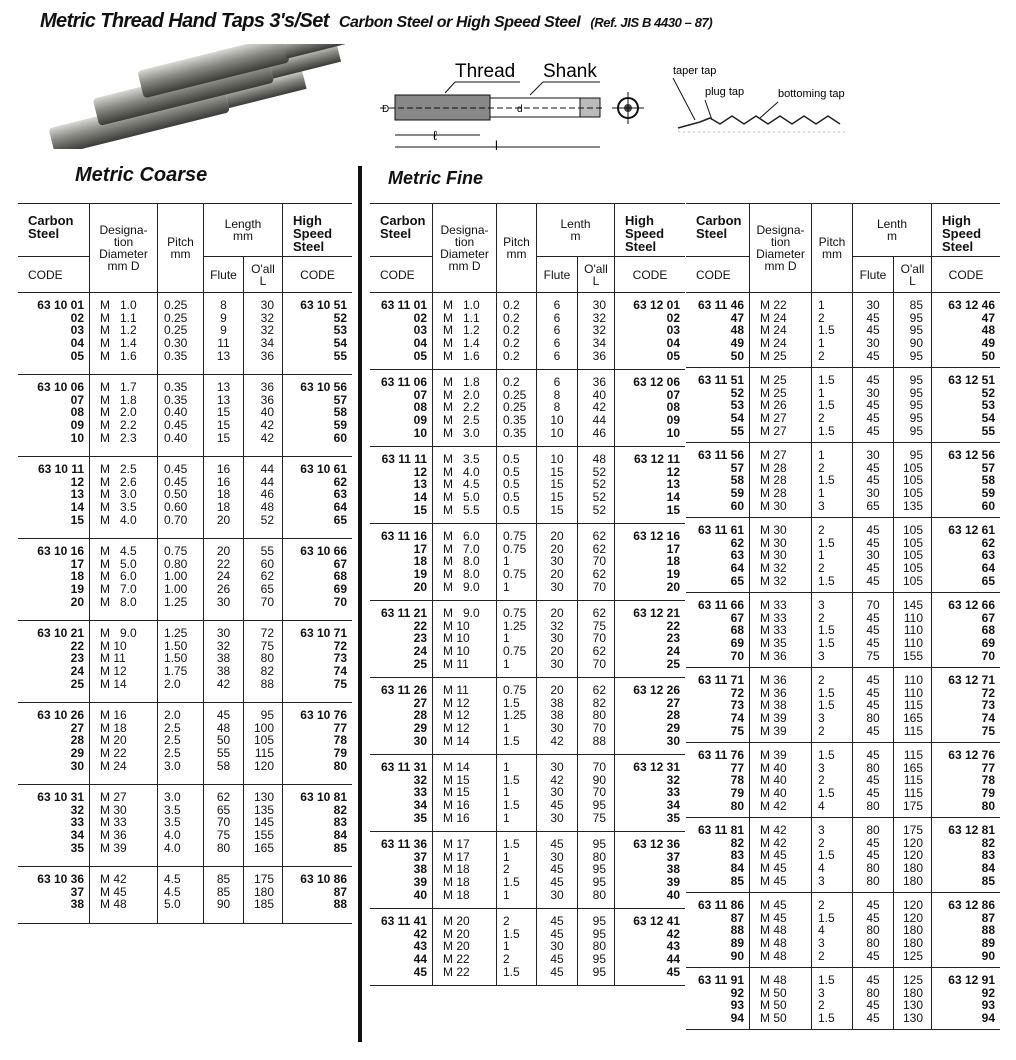 The width and height of the screenshot is (1016, 1060). Describe the element at coordinates (263, 727) in the screenshot. I see `overall-length-cell: 100` at that location.